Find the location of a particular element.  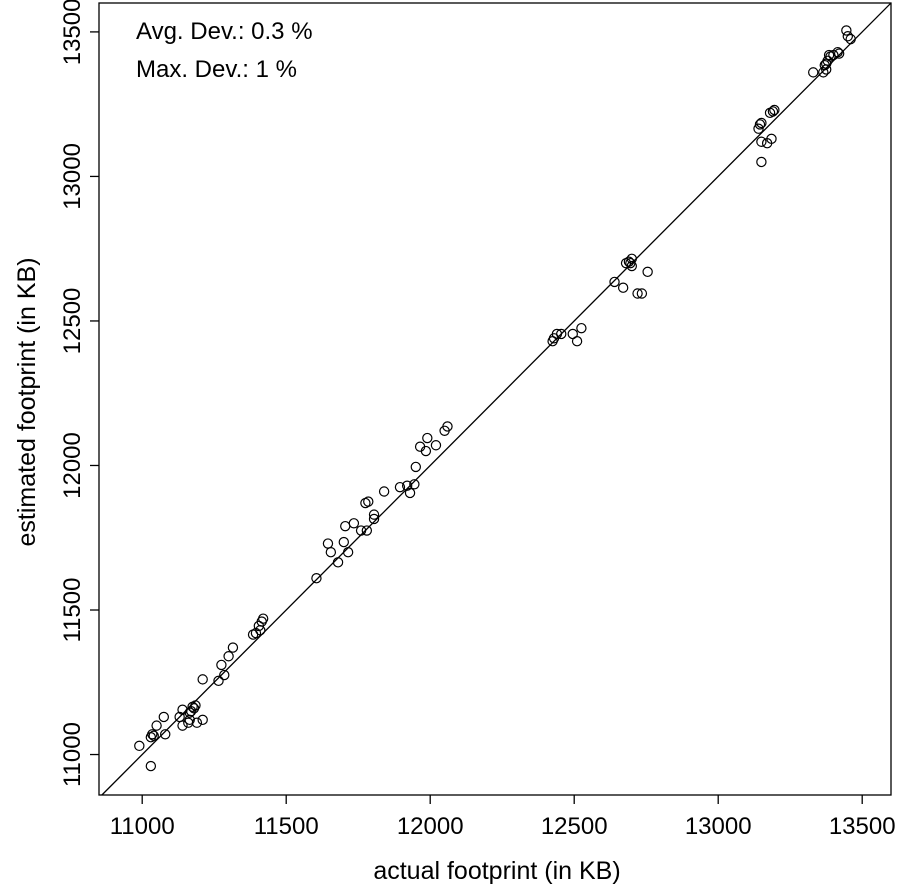

y-tick-label: 12000 is located at coordinates (72, 465).